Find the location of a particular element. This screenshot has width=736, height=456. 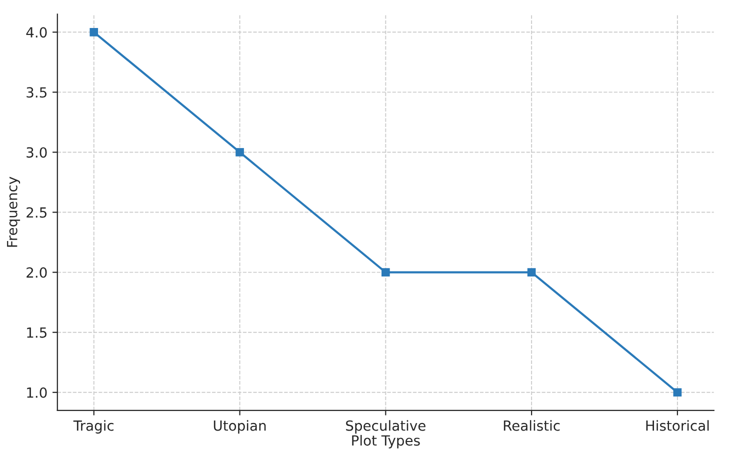

y-tick-label: 2.5 is located at coordinates (36, 212).